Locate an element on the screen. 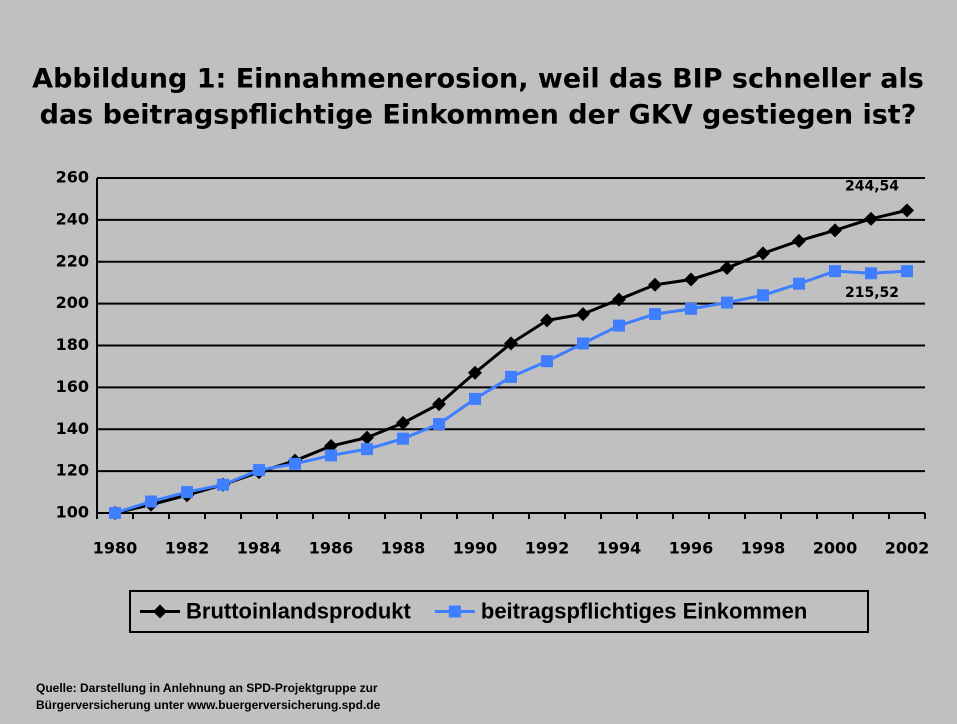 The height and width of the screenshot is (724, 957). y-tick-label: 220 is located at coordinates (72, 260).